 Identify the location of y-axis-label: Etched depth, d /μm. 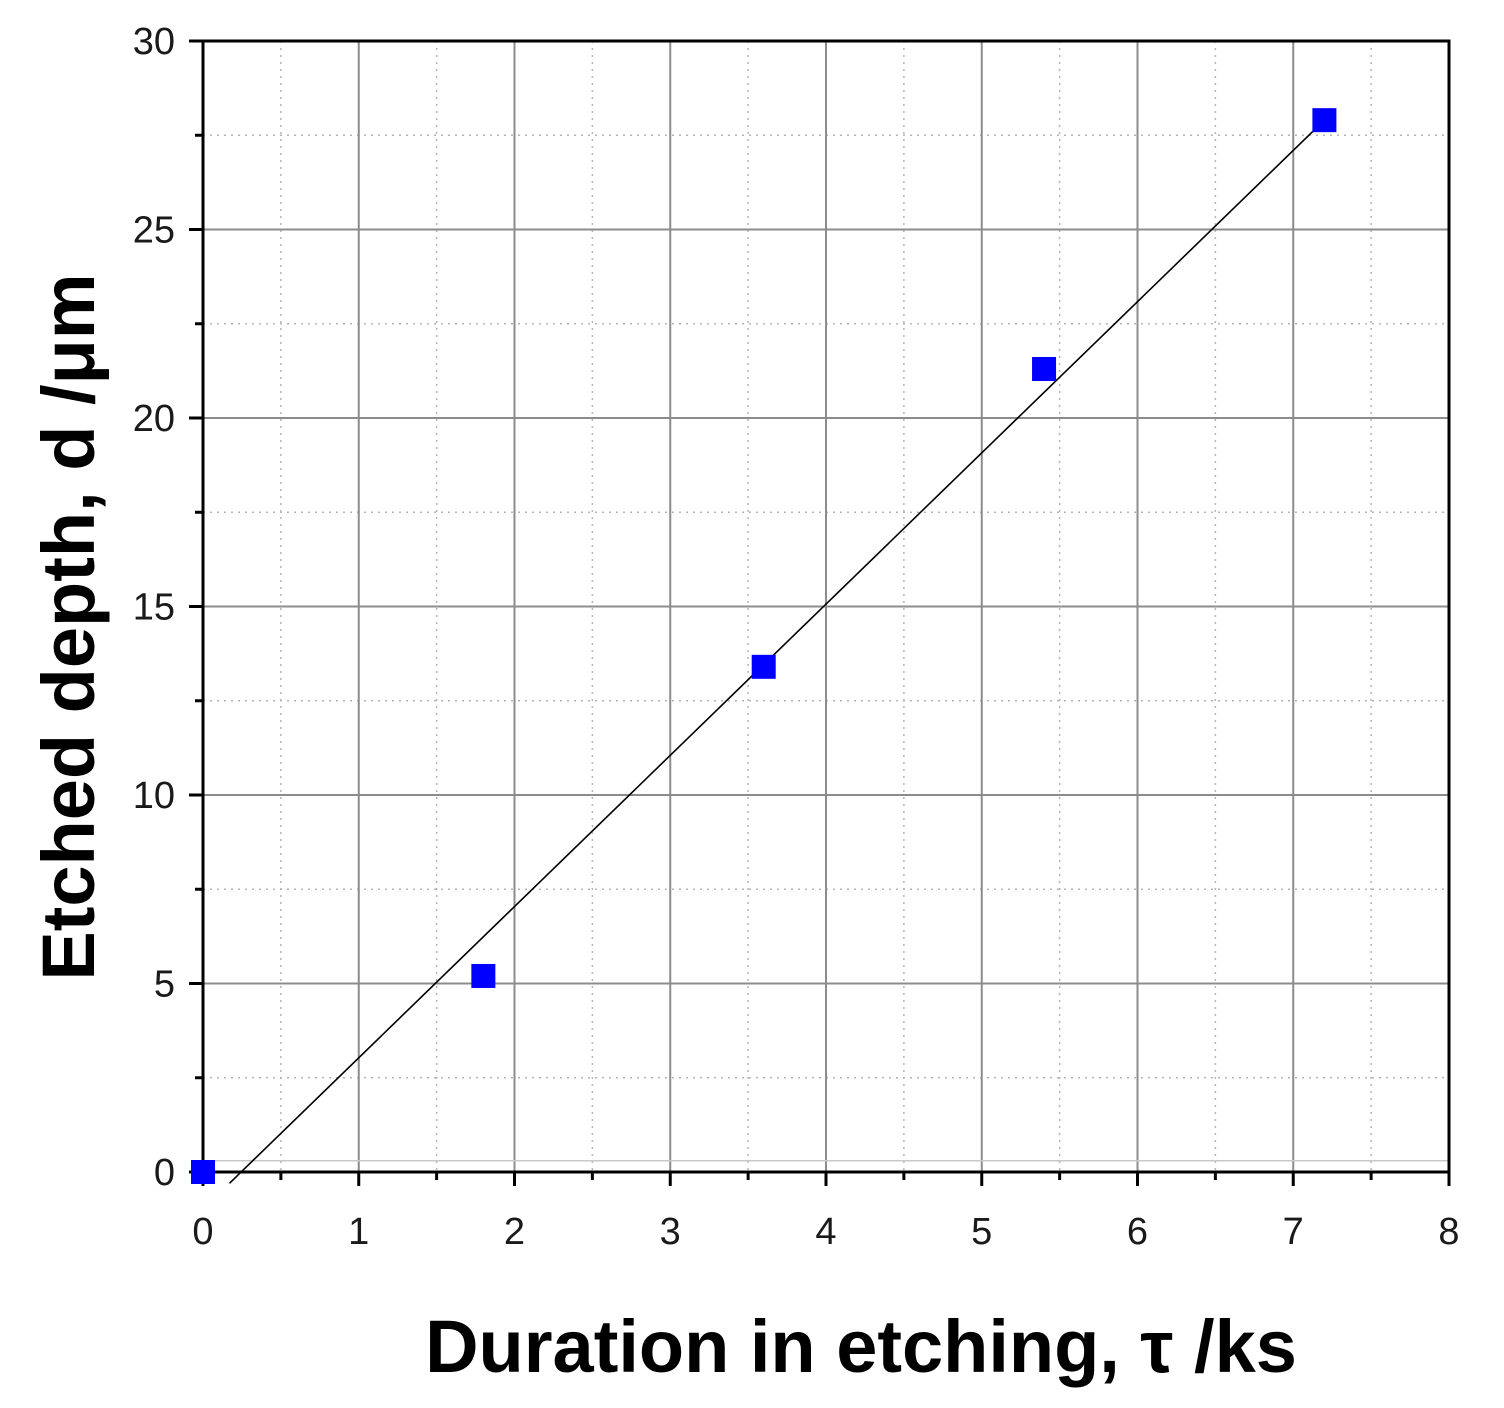
(68, 626).